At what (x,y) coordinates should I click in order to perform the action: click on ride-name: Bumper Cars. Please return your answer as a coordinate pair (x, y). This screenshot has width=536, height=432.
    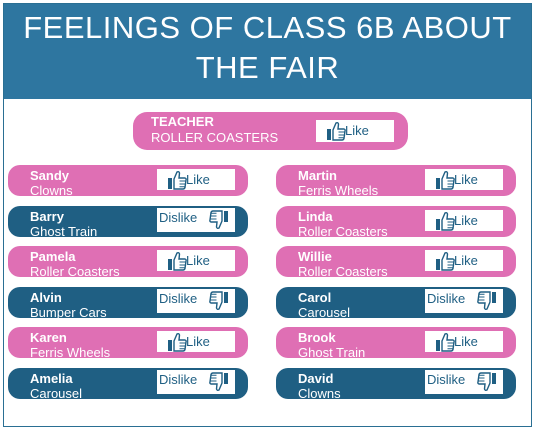
    Looking at the image, I should click on (68, 312).